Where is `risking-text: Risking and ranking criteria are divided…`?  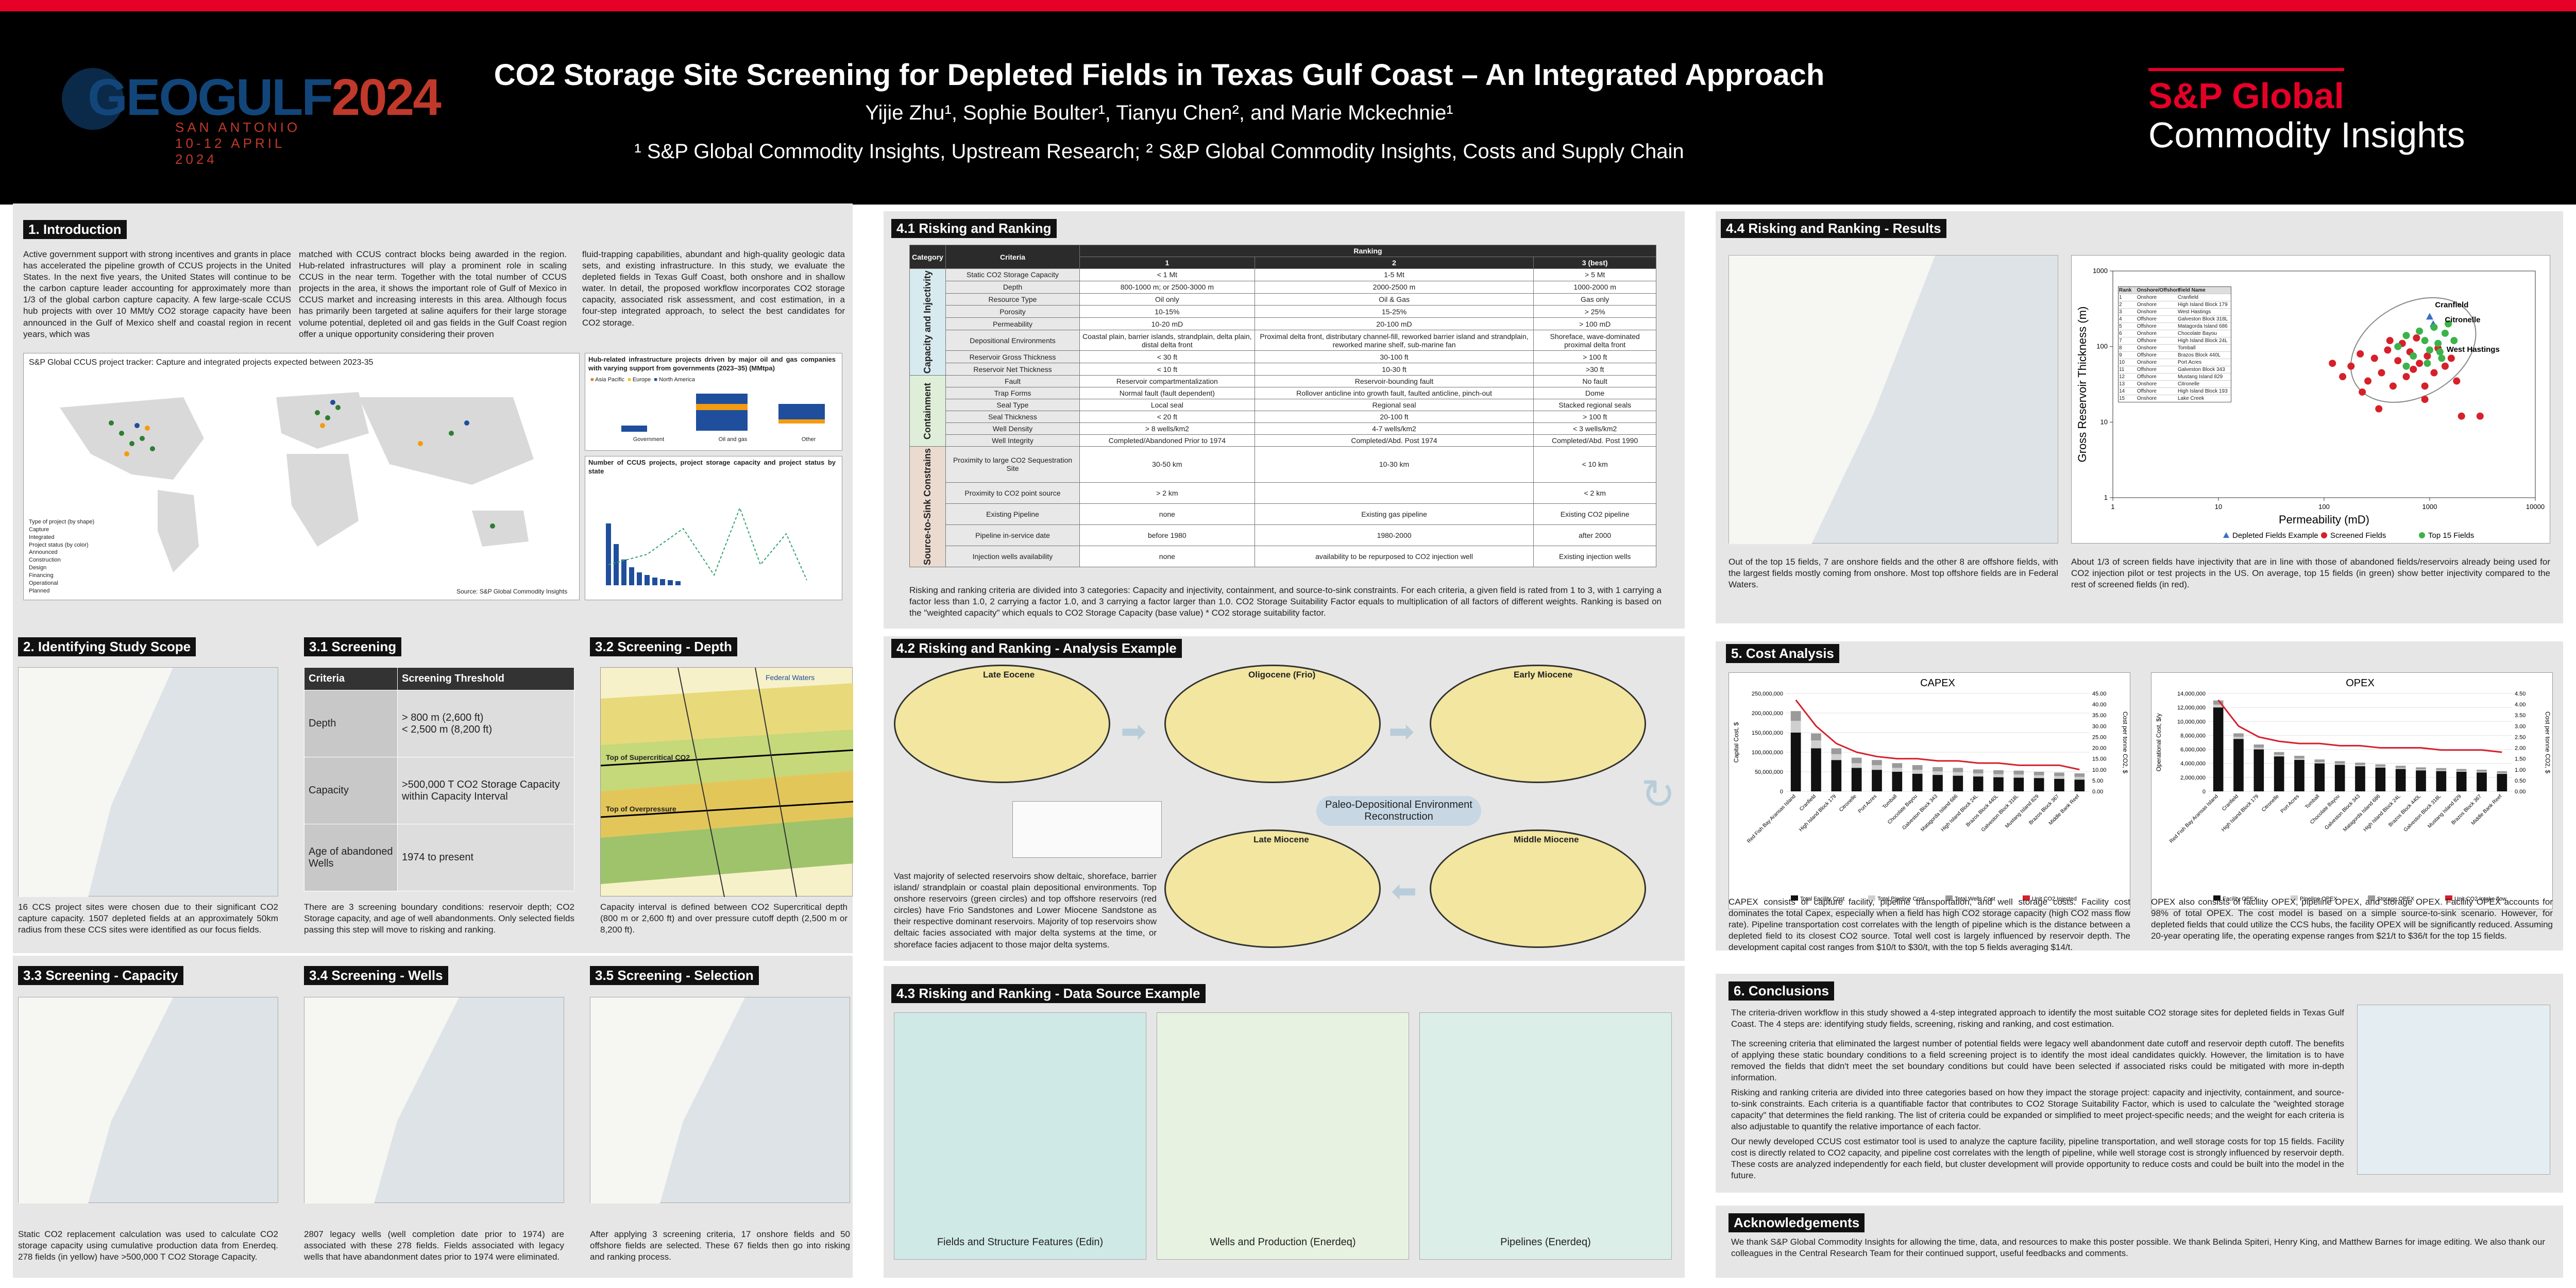
risking-text: Risking and ranking criteria are divided… is located at coordinates (1285, 601).